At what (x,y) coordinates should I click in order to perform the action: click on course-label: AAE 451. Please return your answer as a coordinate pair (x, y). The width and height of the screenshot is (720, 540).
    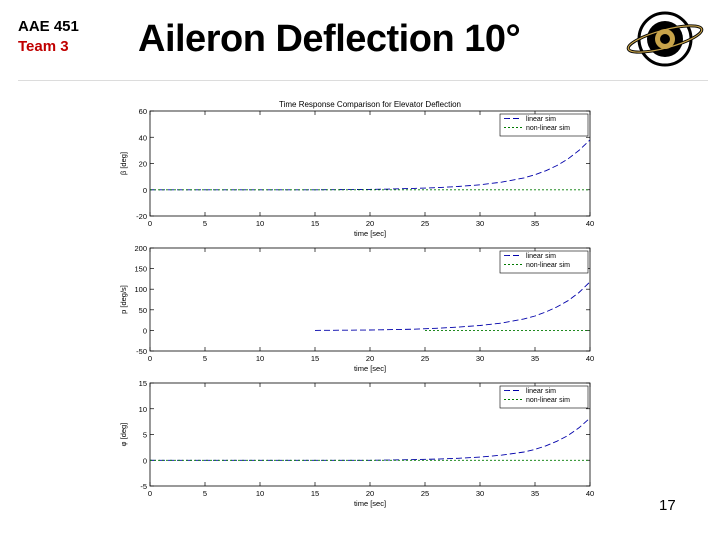
    Looking at the image, I should click on (48, 26).